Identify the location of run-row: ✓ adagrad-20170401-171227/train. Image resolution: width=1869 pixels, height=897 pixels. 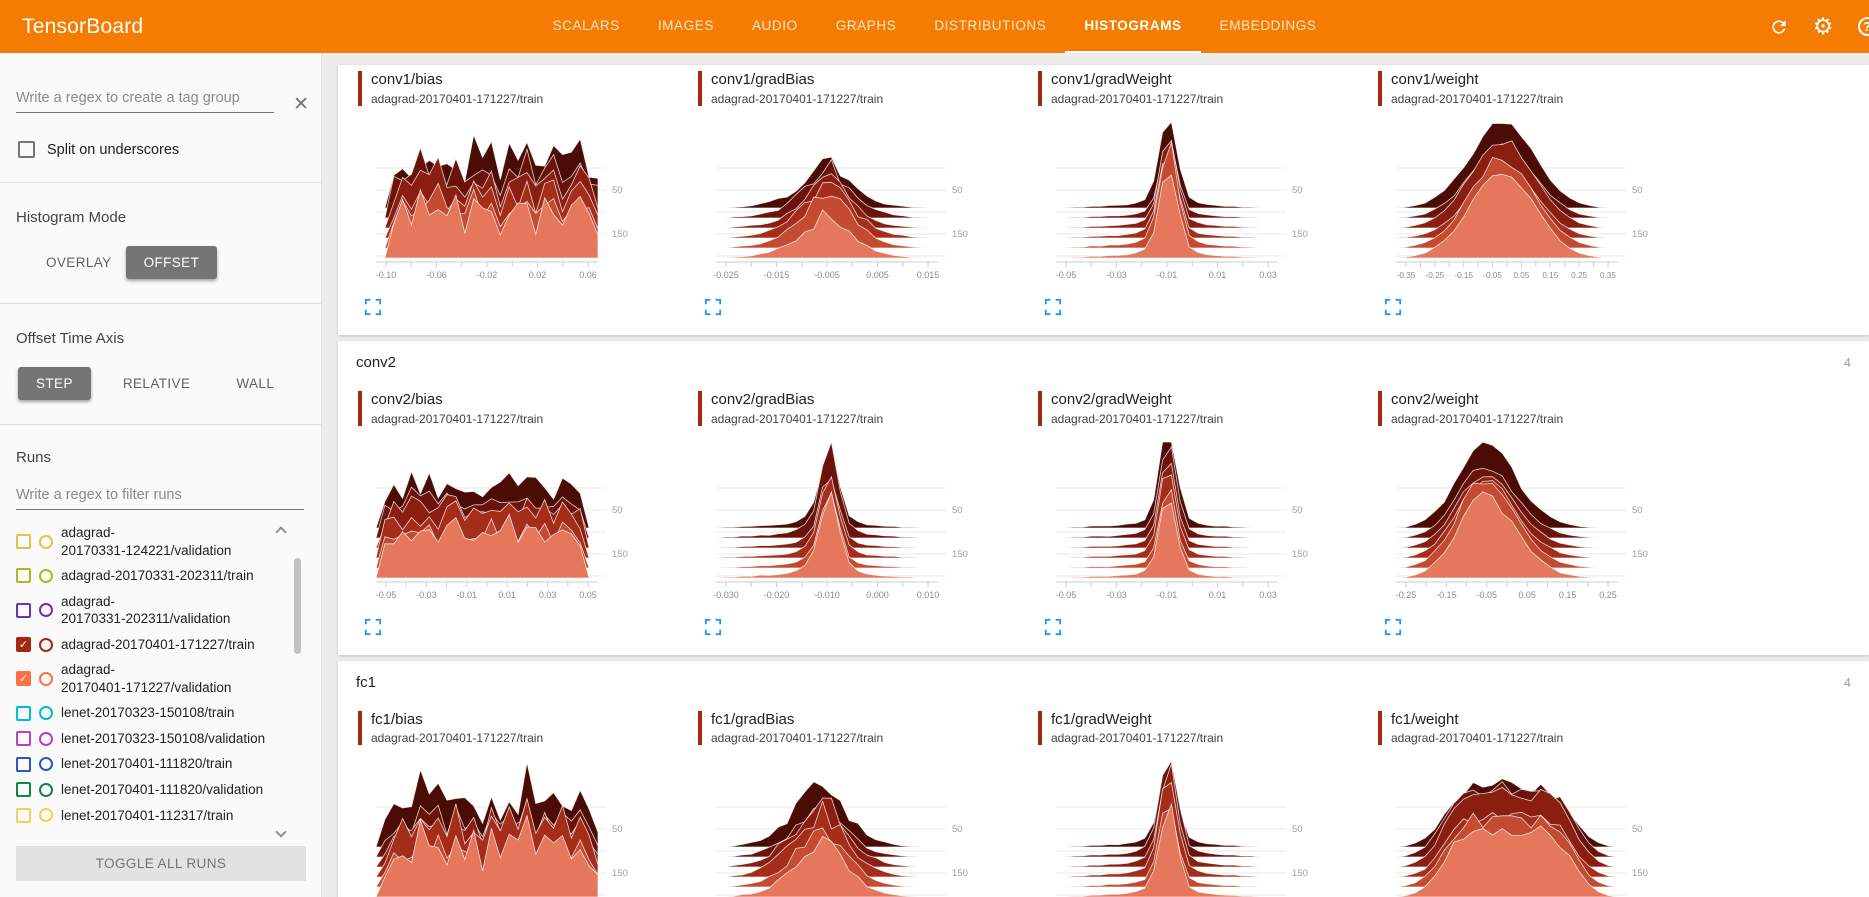
(143, 645).